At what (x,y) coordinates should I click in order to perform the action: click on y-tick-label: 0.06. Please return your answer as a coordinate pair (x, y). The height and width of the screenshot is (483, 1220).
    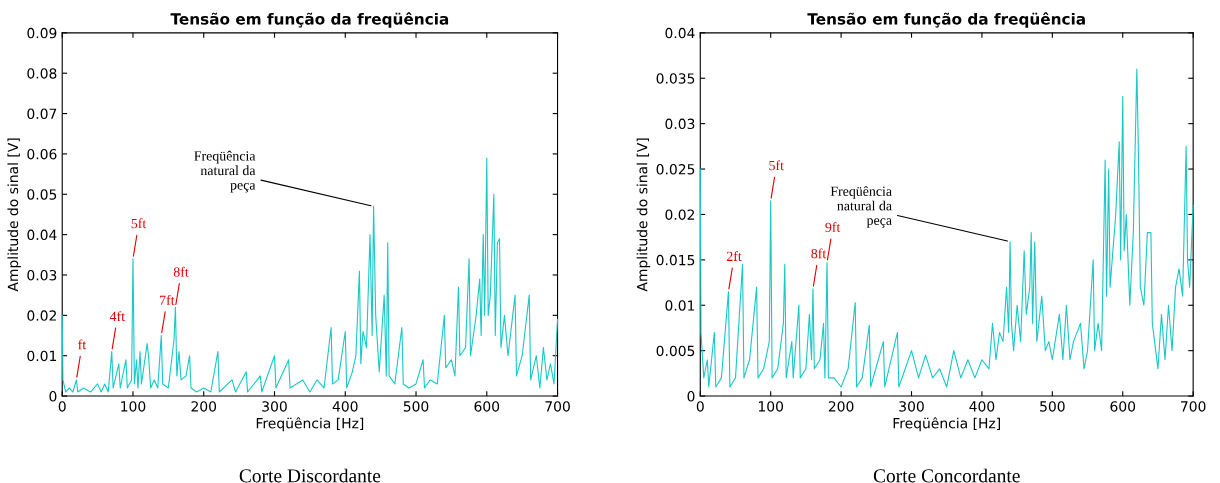
    Looking at the image, I should click on (42, 154).